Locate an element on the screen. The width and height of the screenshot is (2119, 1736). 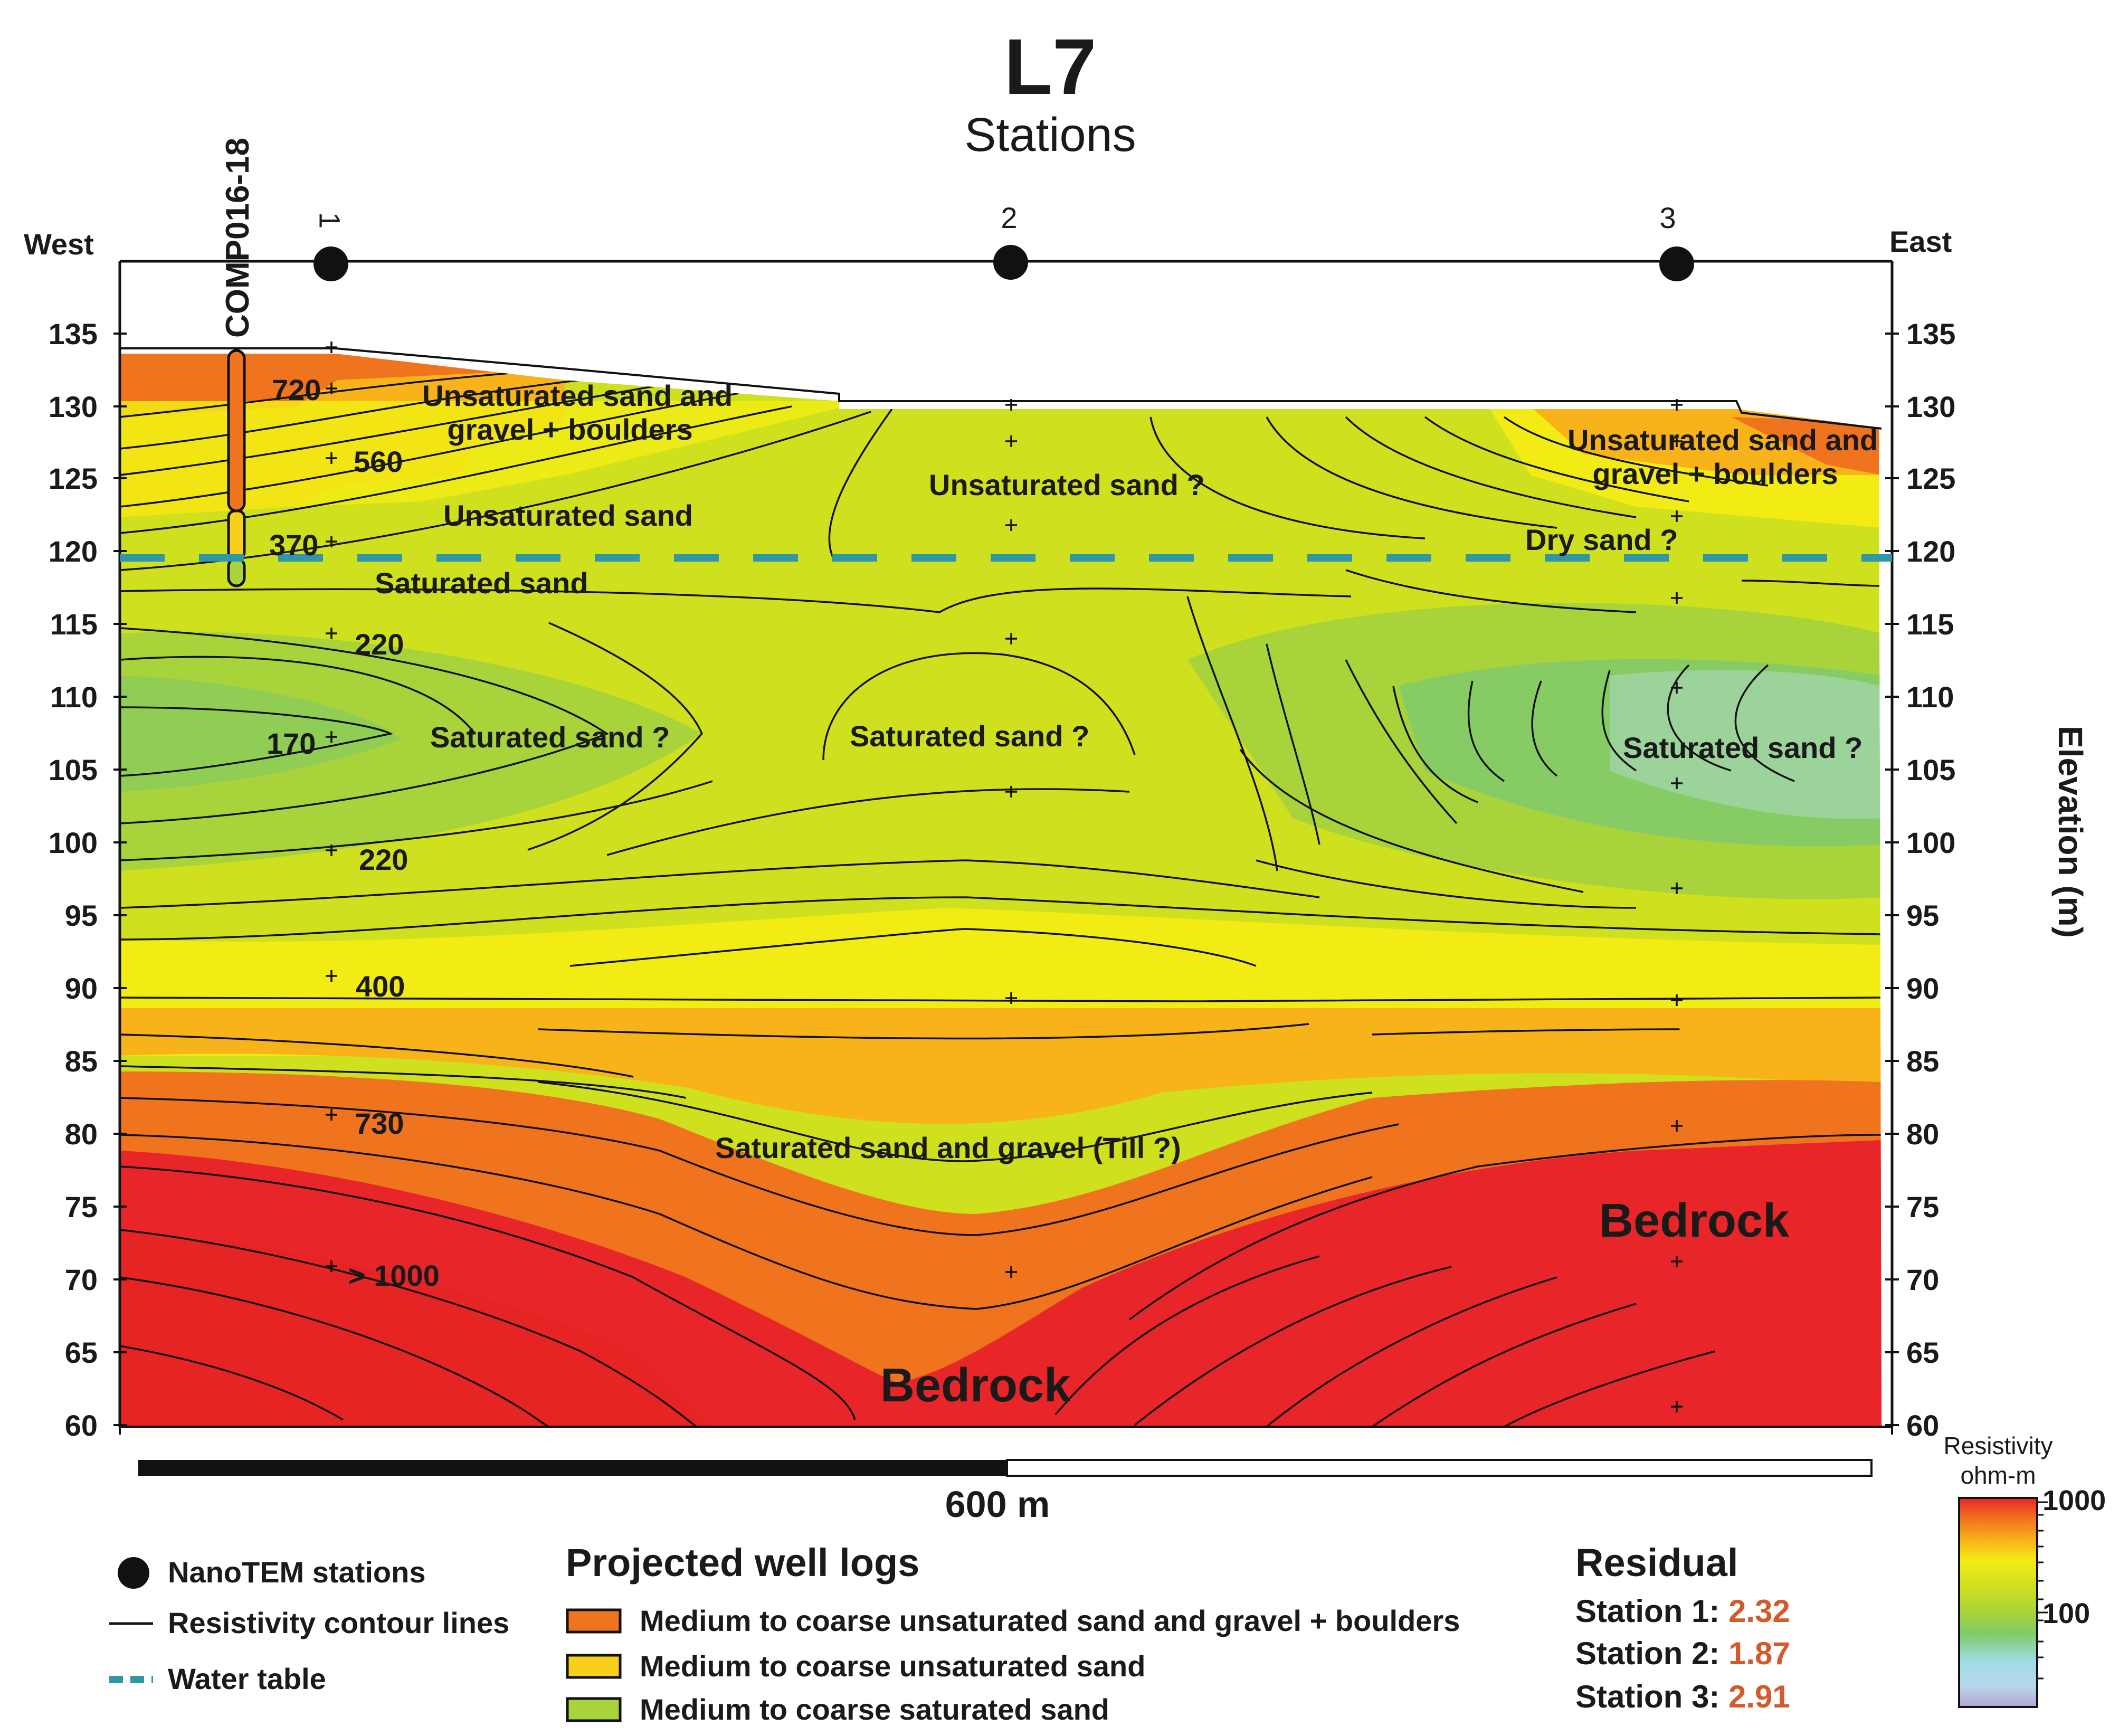
residual-label-3: Station 3: is located at coordinates (1647, 1696).